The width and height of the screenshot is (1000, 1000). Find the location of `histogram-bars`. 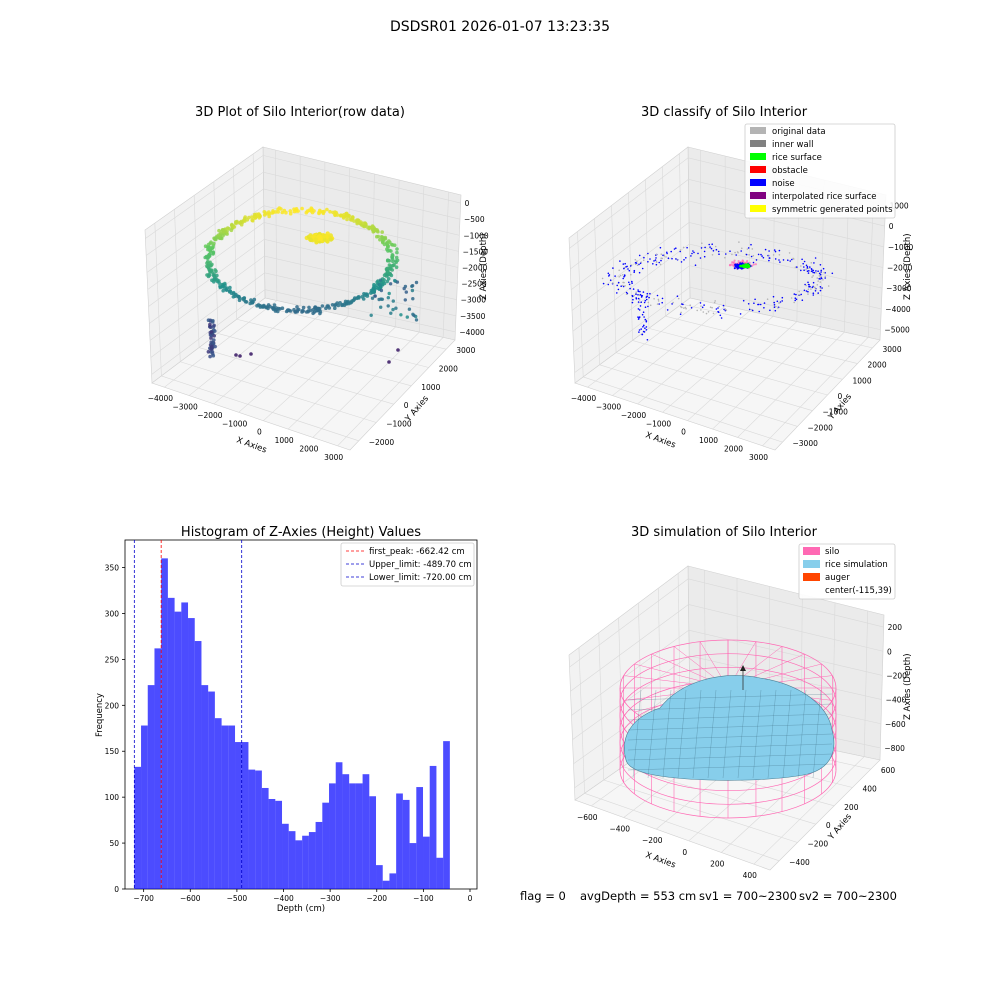

histogram-bars is located at coordinates (292, 723).